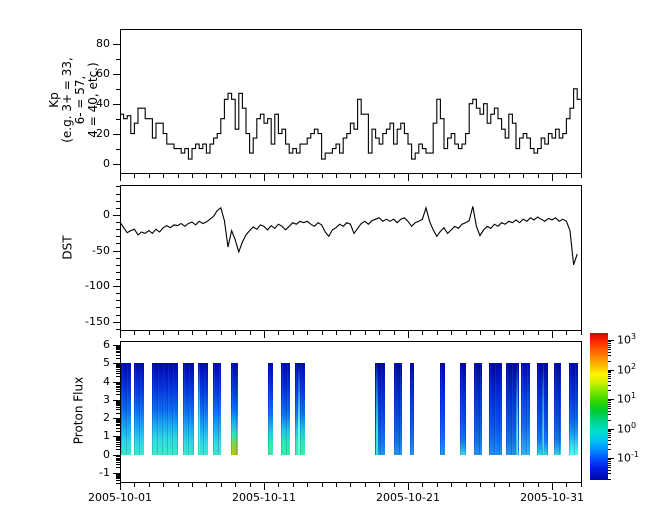  What do you see at coordinates (627, 369) in the screenshot?
I see `colorbar-tick-label: 102` at bounding box center [627, 369].